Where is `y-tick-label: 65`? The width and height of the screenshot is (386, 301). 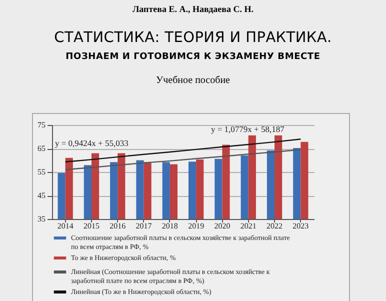 y-tick-label: 65 is located at coordinates (42, 148).